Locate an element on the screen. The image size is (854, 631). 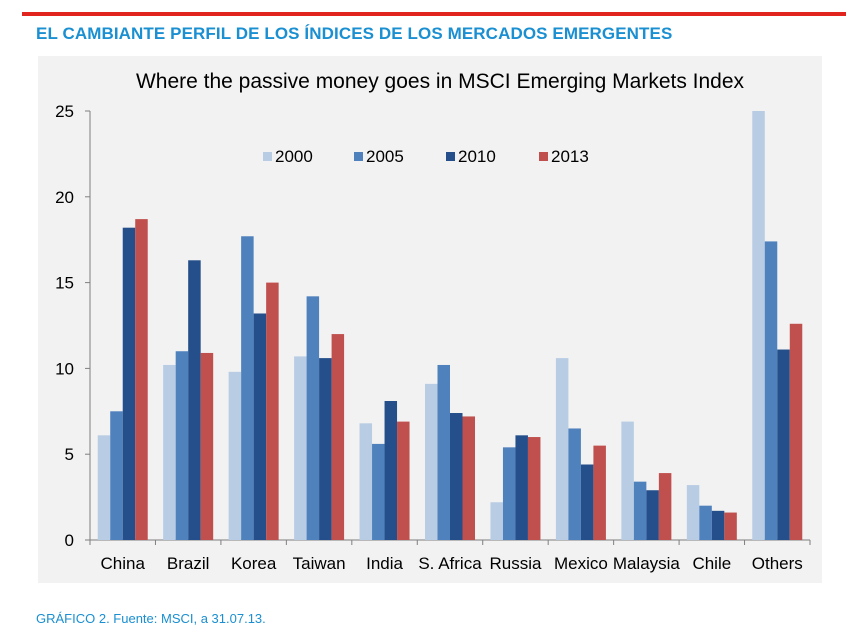
bar-2005-s-africa is located at coordinates (443, 452).